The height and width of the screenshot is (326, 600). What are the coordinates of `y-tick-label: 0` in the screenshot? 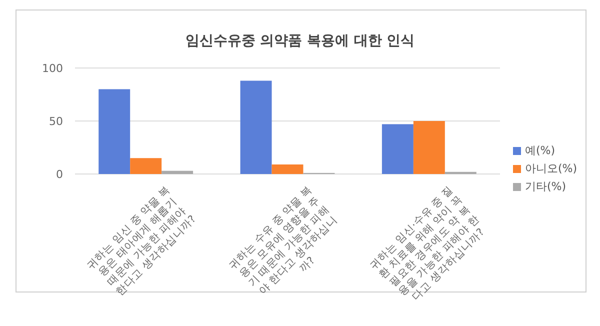 It's located at (59, 174).